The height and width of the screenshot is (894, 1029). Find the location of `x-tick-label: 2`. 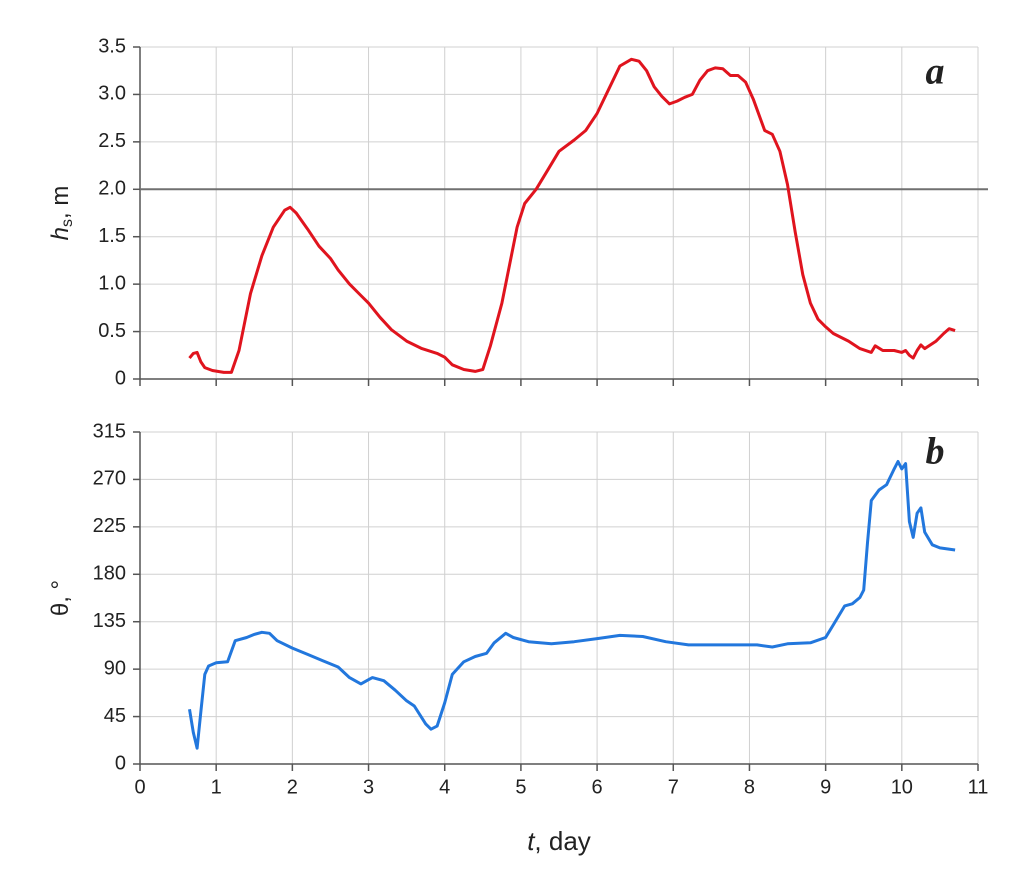

x-tick-label: 2 is located at coordinates (292, 787).